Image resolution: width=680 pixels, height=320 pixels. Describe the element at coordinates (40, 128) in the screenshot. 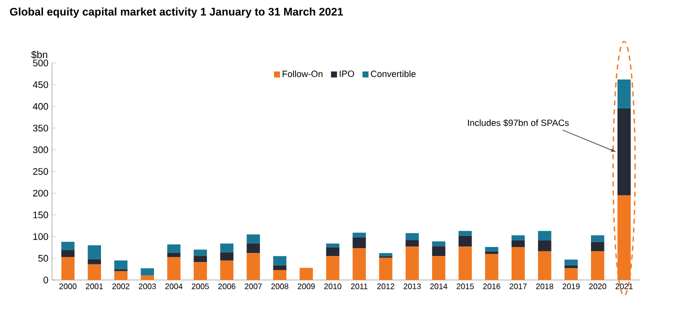

I see `y-tick-label: 350` at that location.